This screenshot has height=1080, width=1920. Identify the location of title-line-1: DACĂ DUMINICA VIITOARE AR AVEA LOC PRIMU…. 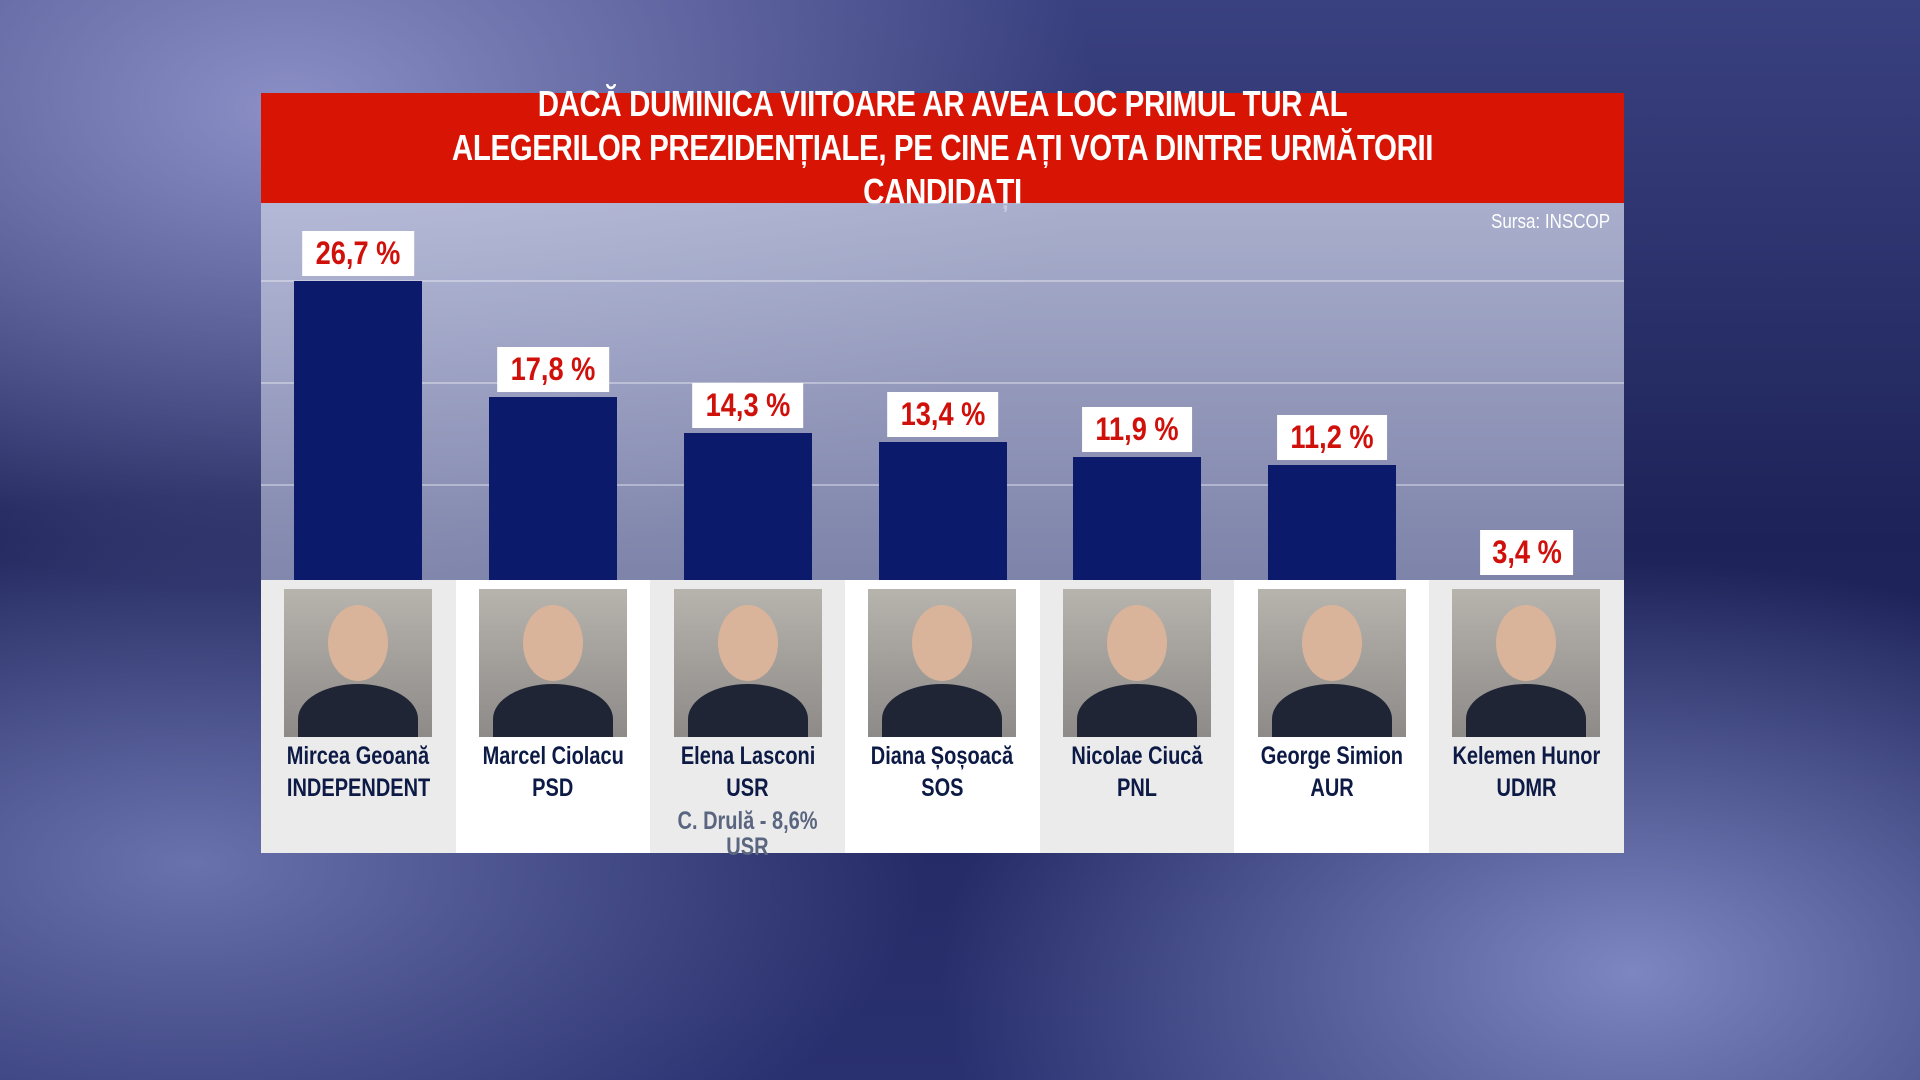
(942, 103).